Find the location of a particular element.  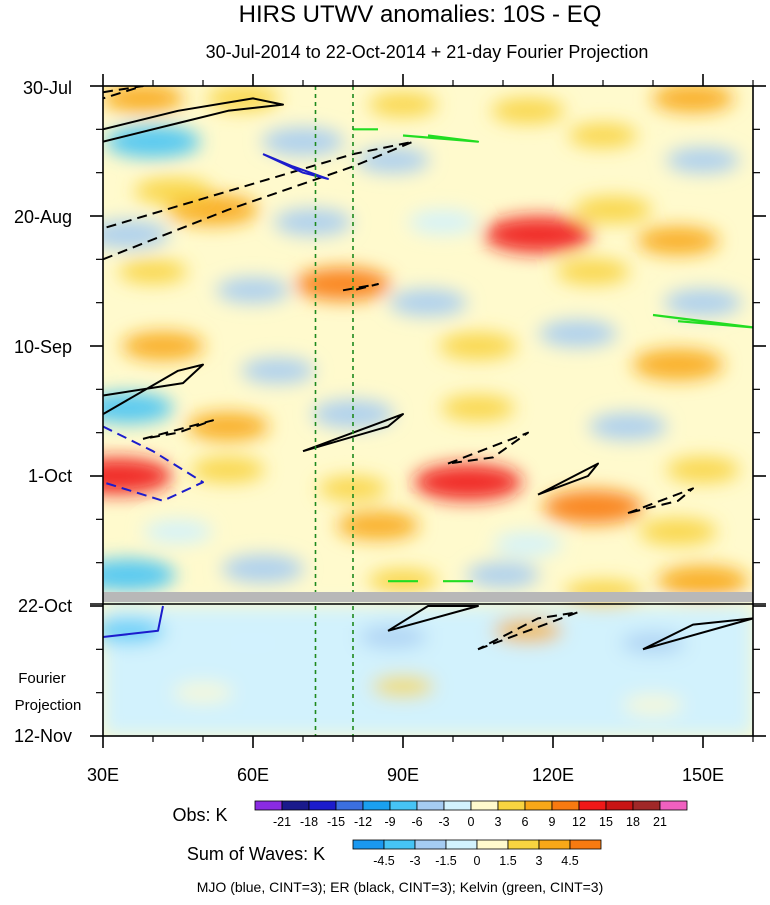

obs-colorbar-swatches is located at coordinates (471, 805).